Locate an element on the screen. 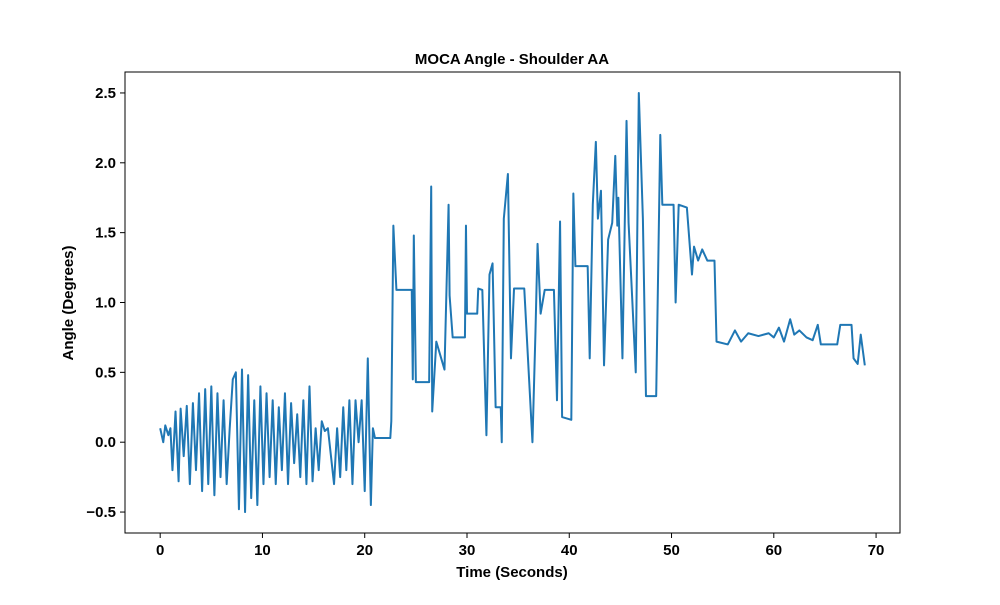 The image size is (1000, 605). x-tick-label: 20 is located at coordinates (364, 550).